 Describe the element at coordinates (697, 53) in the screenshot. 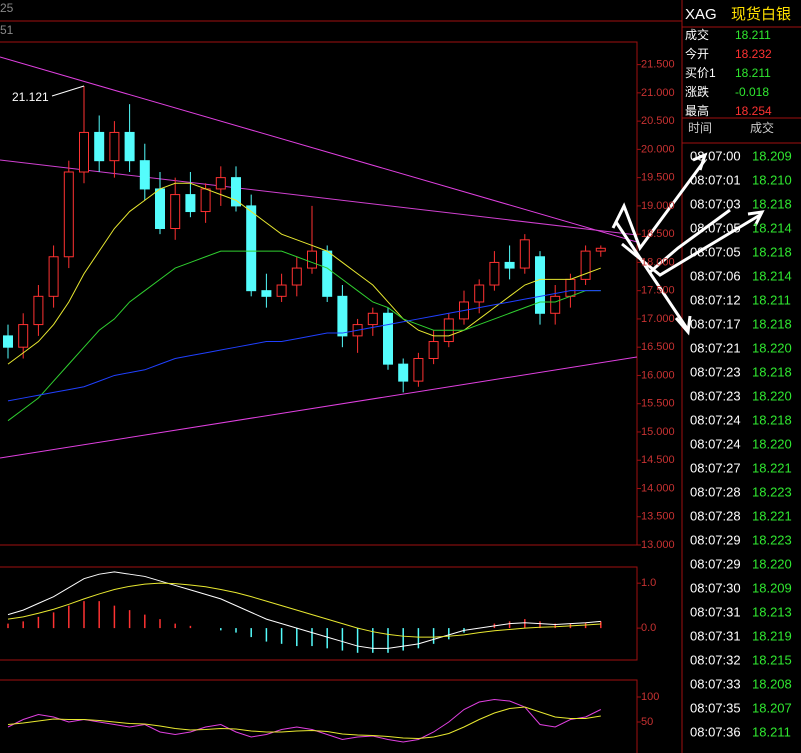

I see `quote-label: 今开` at that location.